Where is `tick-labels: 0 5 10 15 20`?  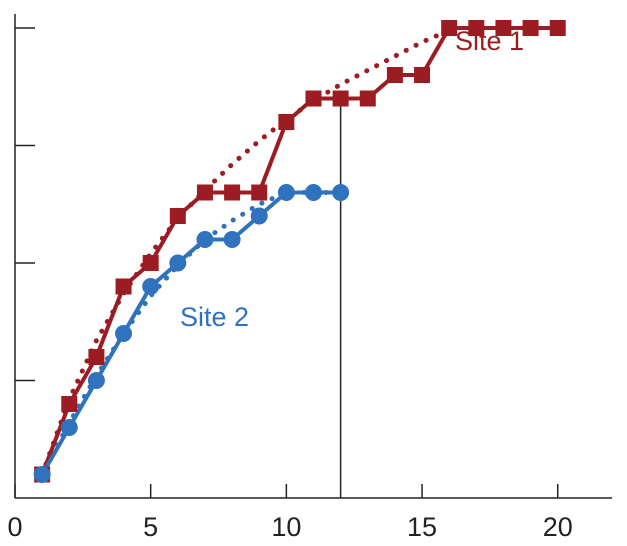
tick-labels: 0 5 10 15 20 is located at coordinates (289, 527).